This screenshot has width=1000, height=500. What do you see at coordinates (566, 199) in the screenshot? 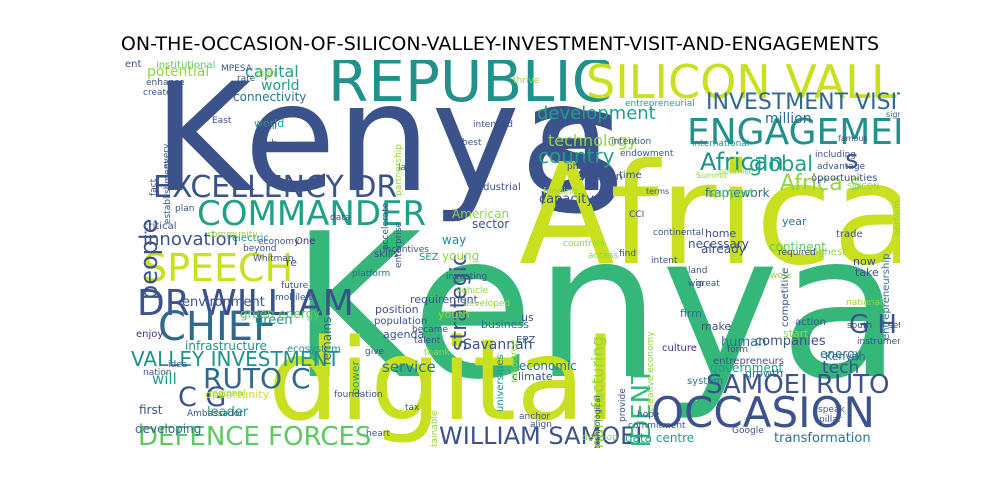
I see `cloud-word: capacity` at bounding box center [566, 199].